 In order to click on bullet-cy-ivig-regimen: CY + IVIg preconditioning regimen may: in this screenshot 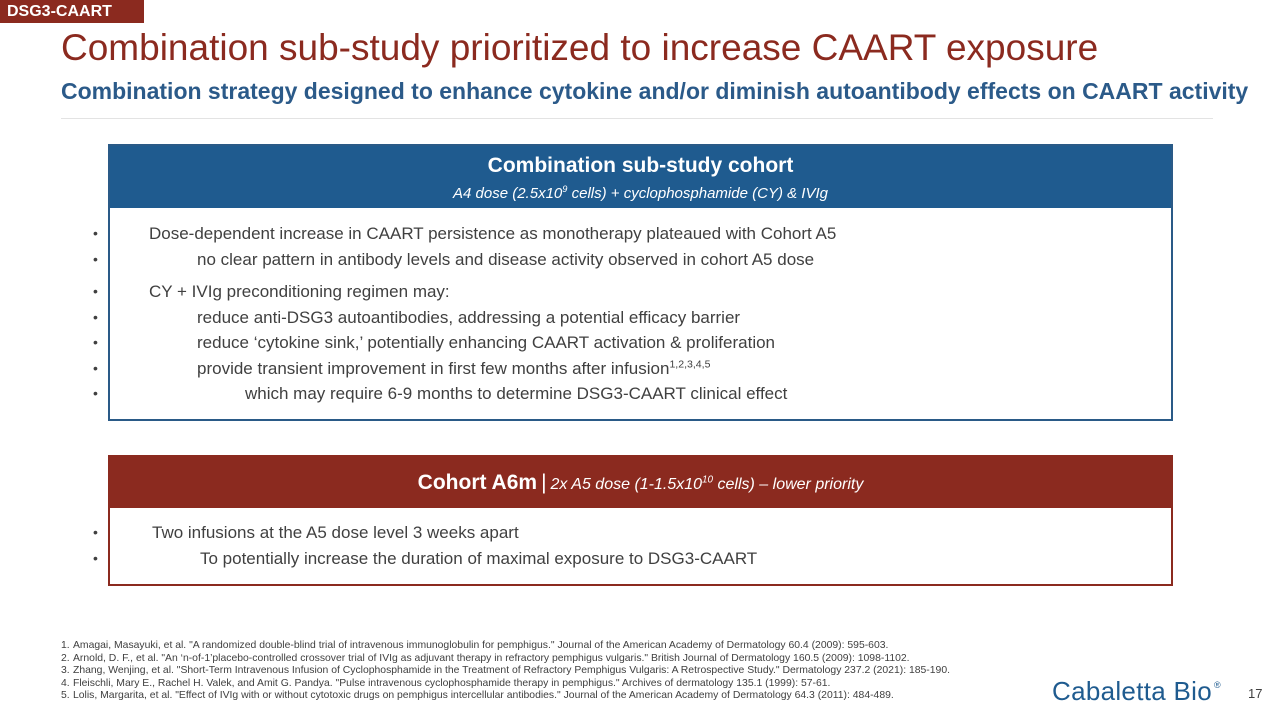, I will do `click(632, 292)`.